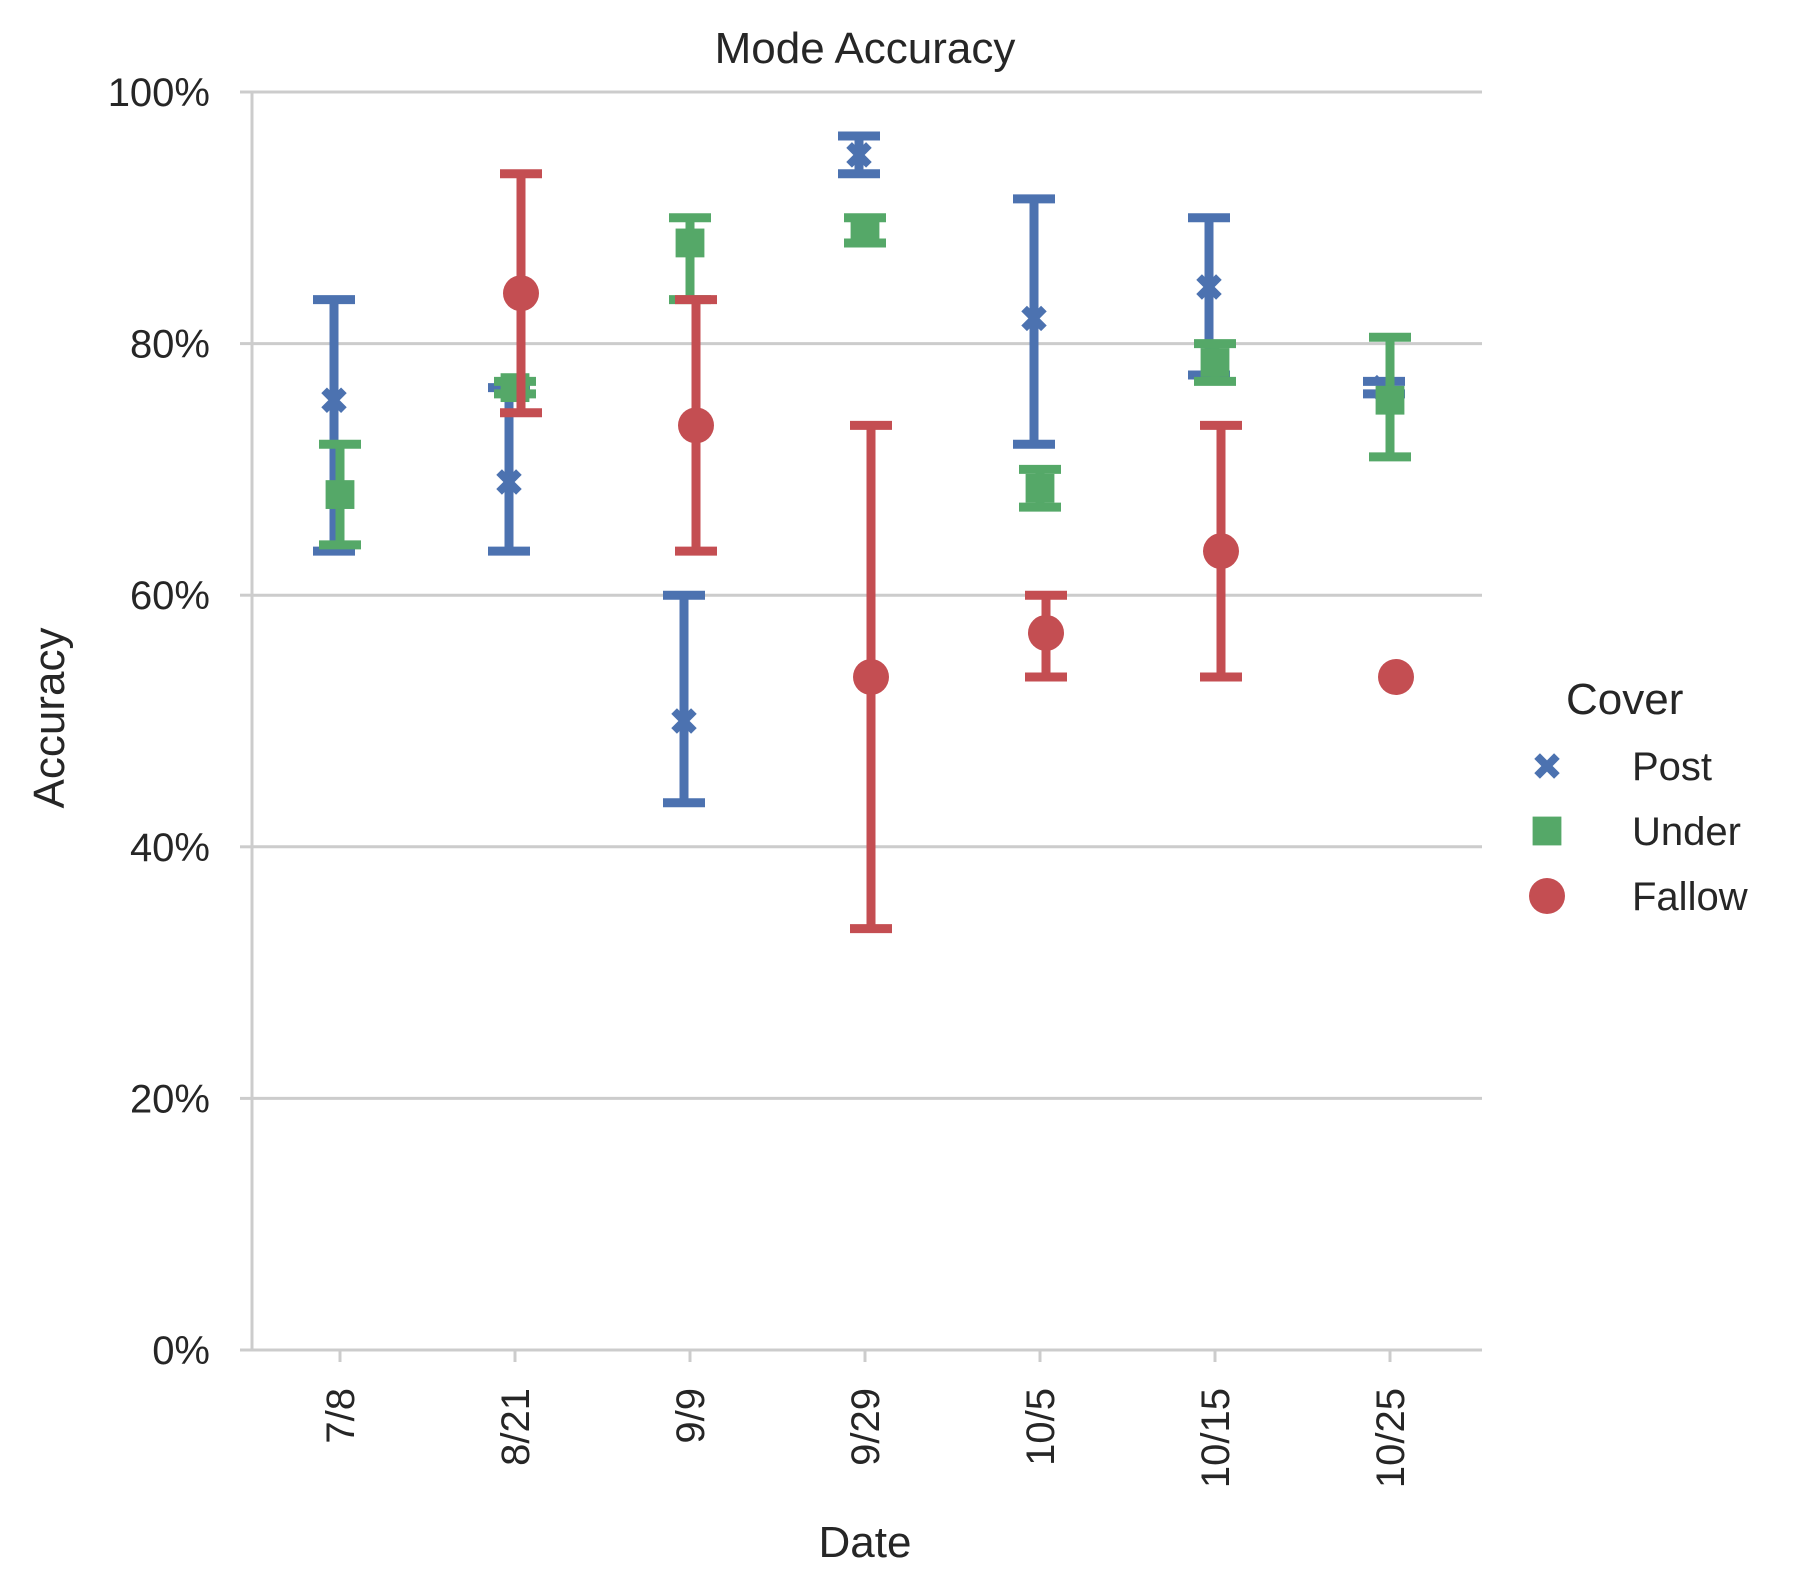  I want to click on x-tick-labels: 7/8 8/21 9/9 9/29 10/5 10/15 10/25, so click(866, 1419).